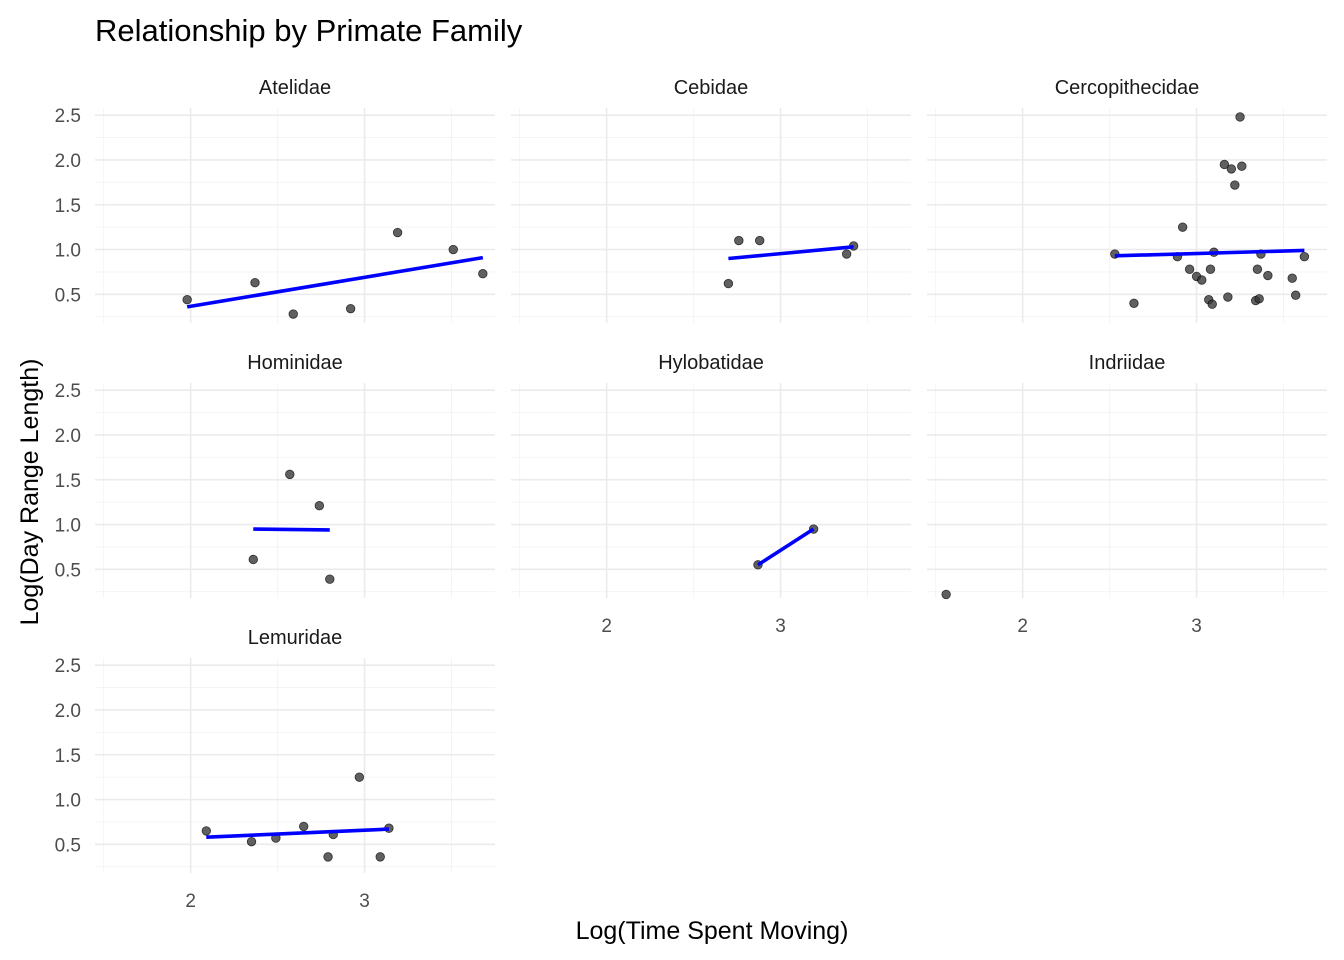 This screenshot has height=960, width=1344. Describe the element at coordinates (711, 200) in the screenshot. I see `panel-cebidae: Cebidae` at that location.